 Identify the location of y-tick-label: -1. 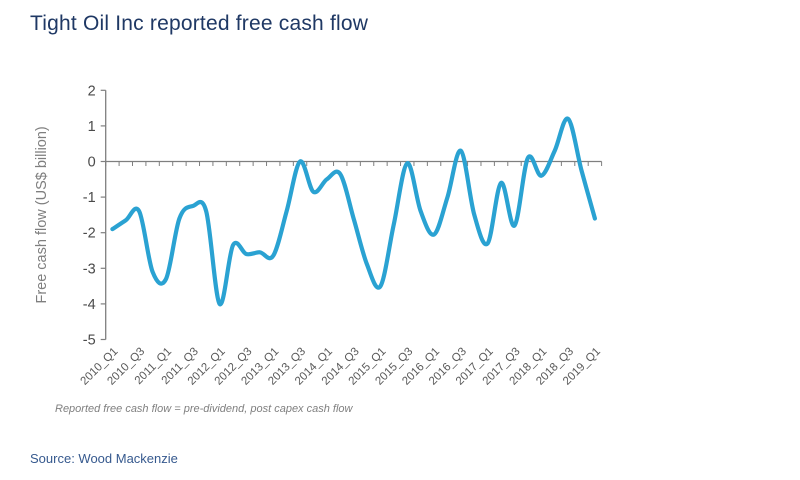
(89, 198).